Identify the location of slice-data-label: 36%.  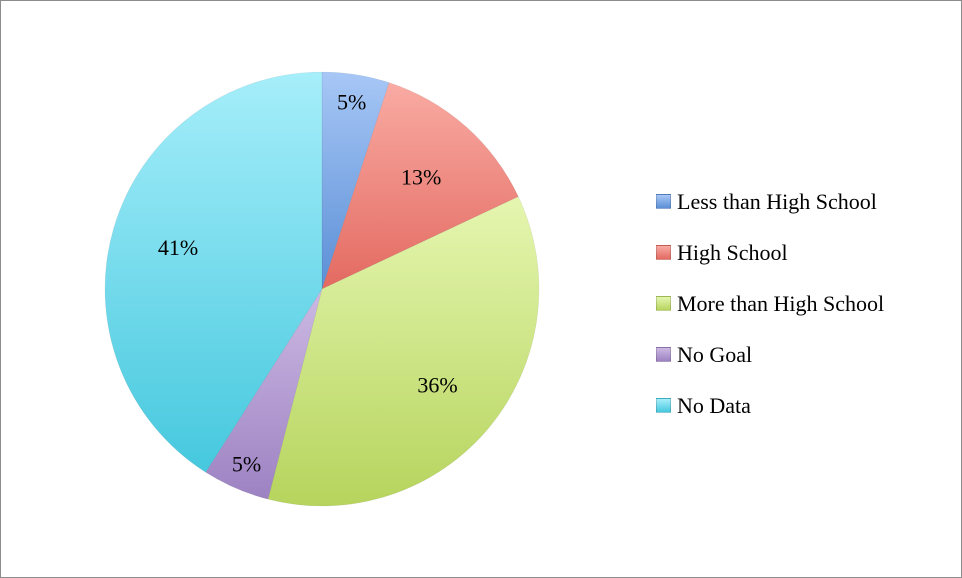
(437, 385).